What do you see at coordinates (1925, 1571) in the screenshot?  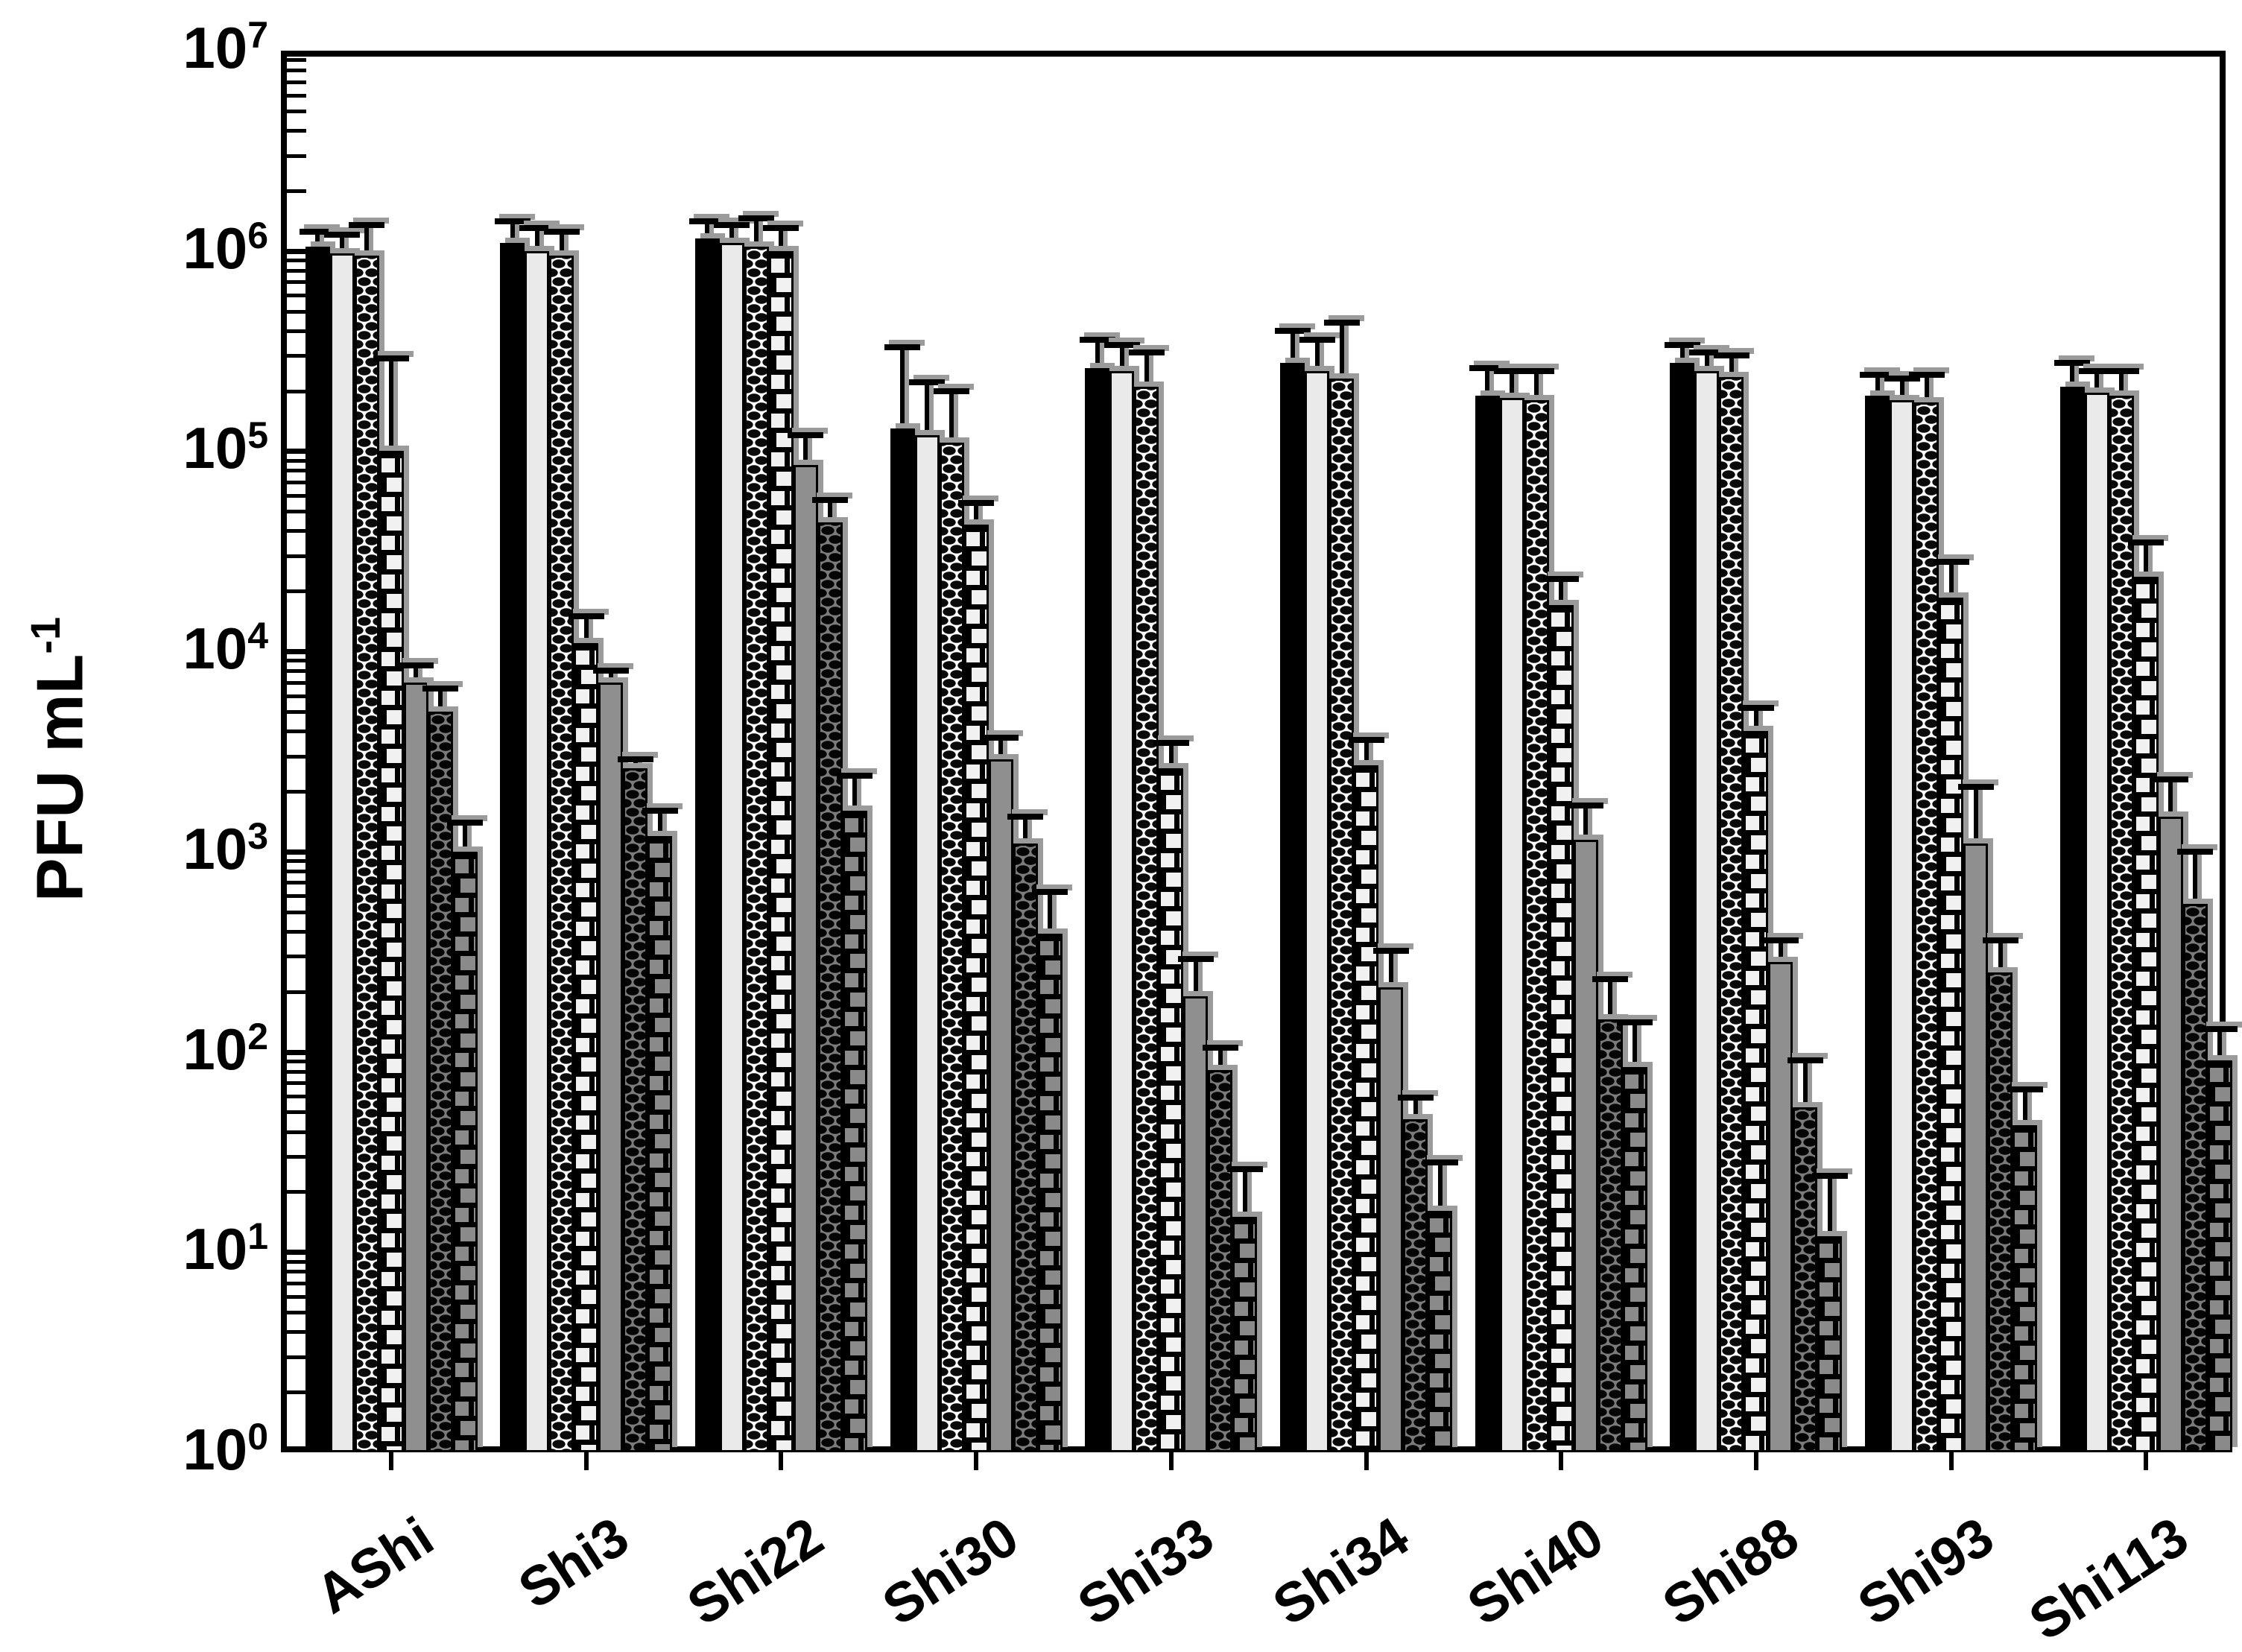 I see `x-category-label-Shi93: Shi93` at bounding box center [1925, 1571].